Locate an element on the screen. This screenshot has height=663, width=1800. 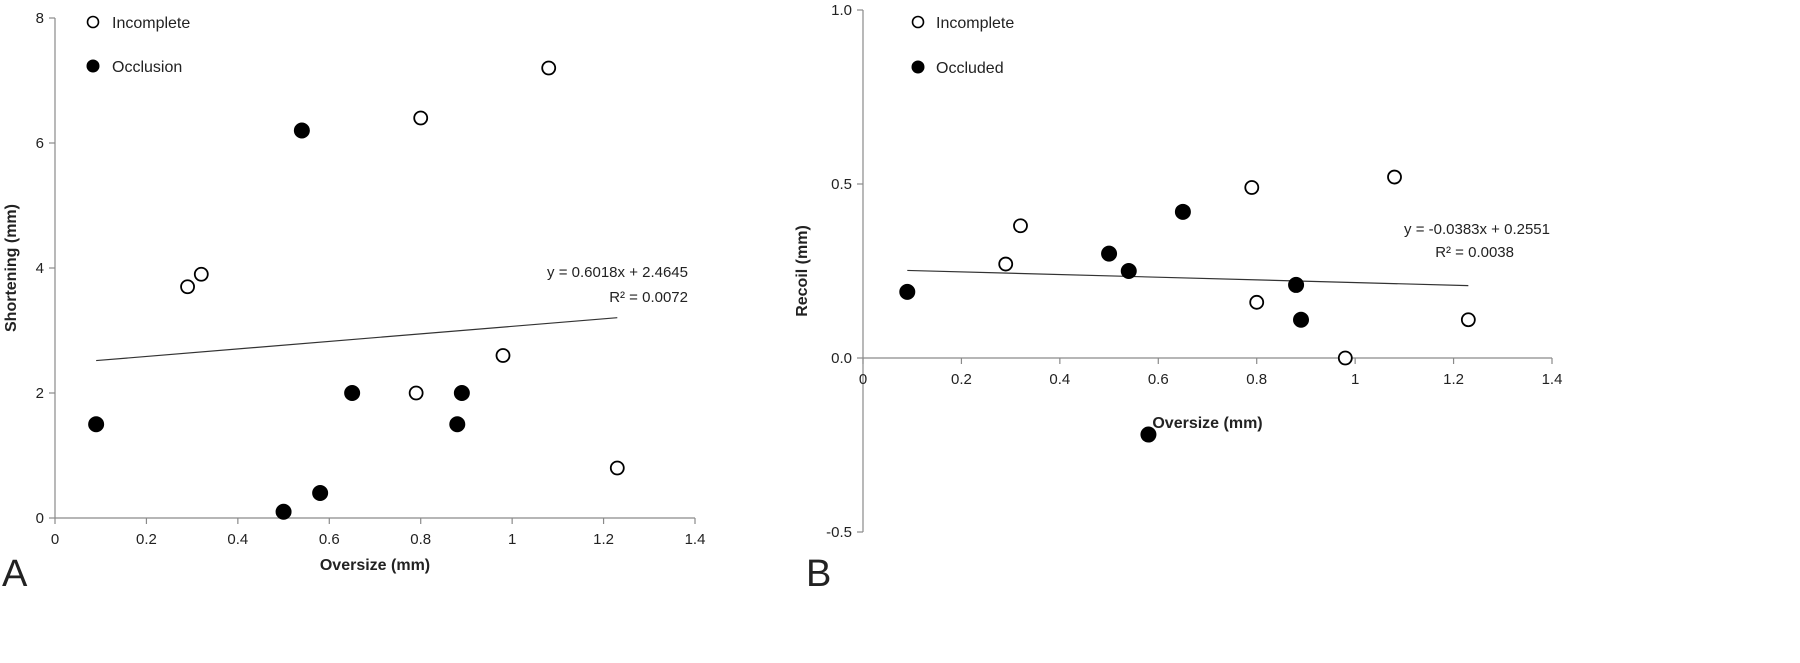
trendline-r-squared: R² = 0.0038 is located at coordinates (1474, 252).